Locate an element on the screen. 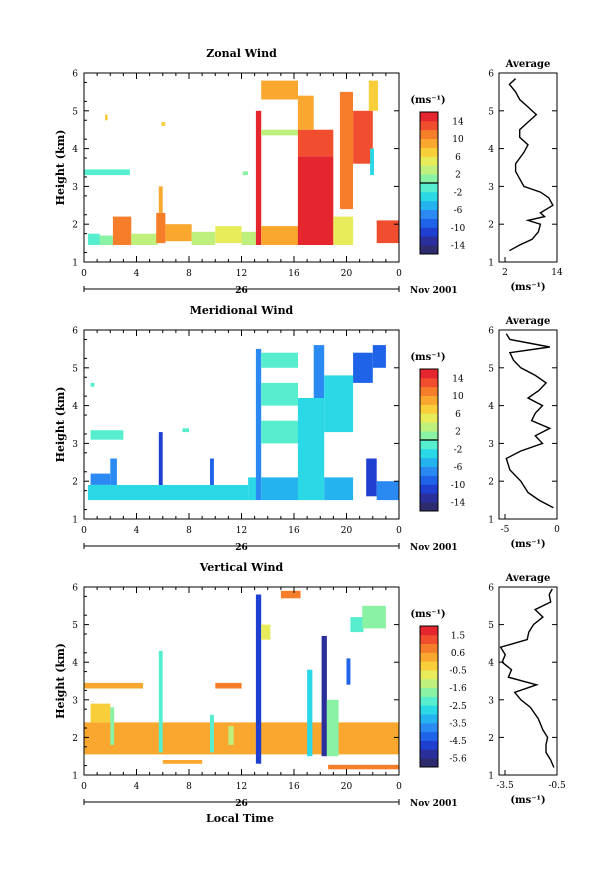  meridional-x-tick-label: 12 is located at coordinates (241, 531).